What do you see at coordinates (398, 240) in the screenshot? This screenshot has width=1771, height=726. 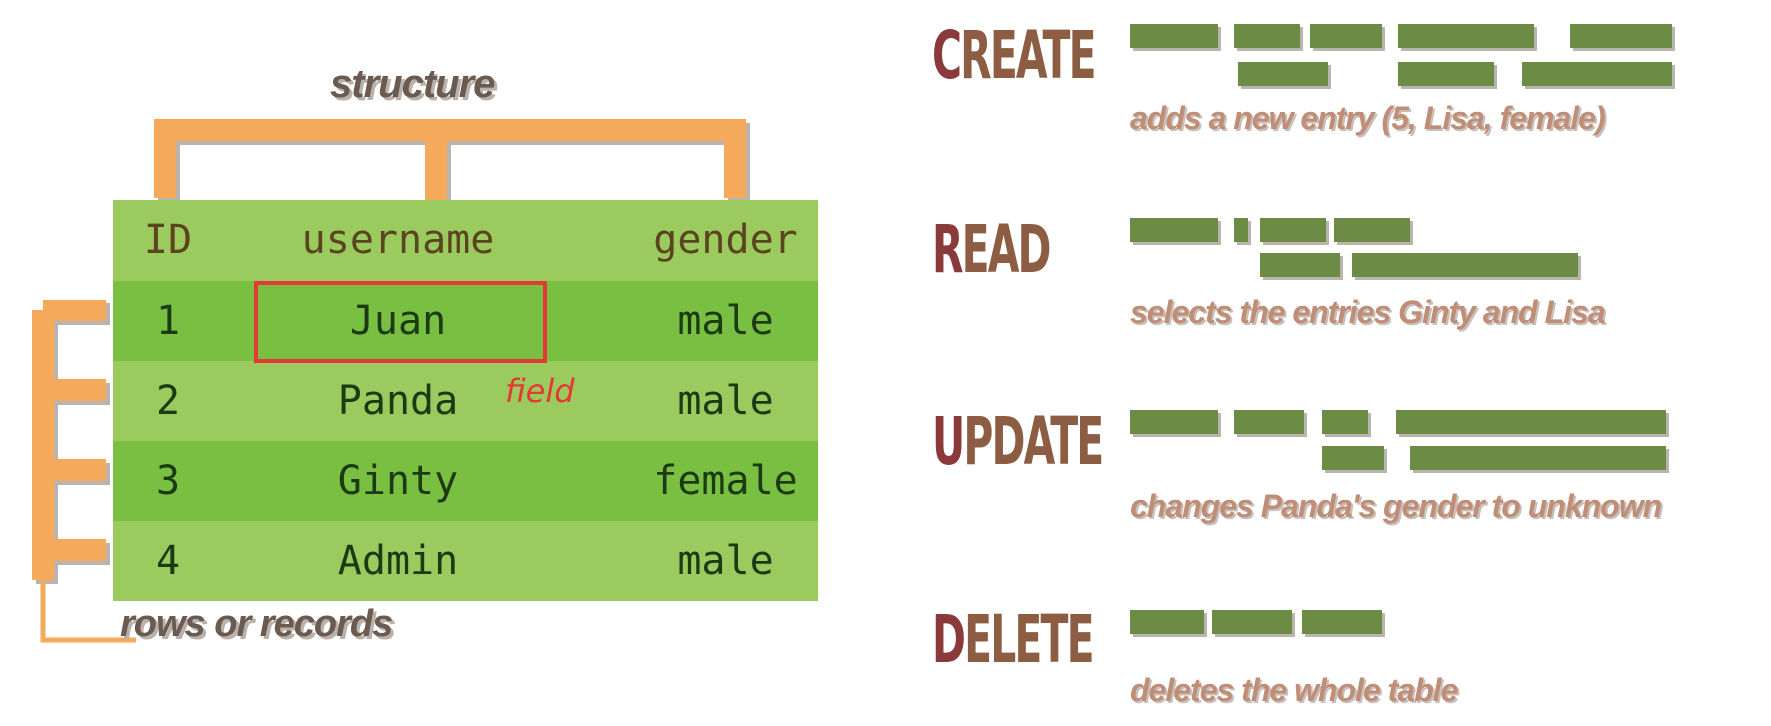 I see `header-username: username` at bounding box center [398, 240].